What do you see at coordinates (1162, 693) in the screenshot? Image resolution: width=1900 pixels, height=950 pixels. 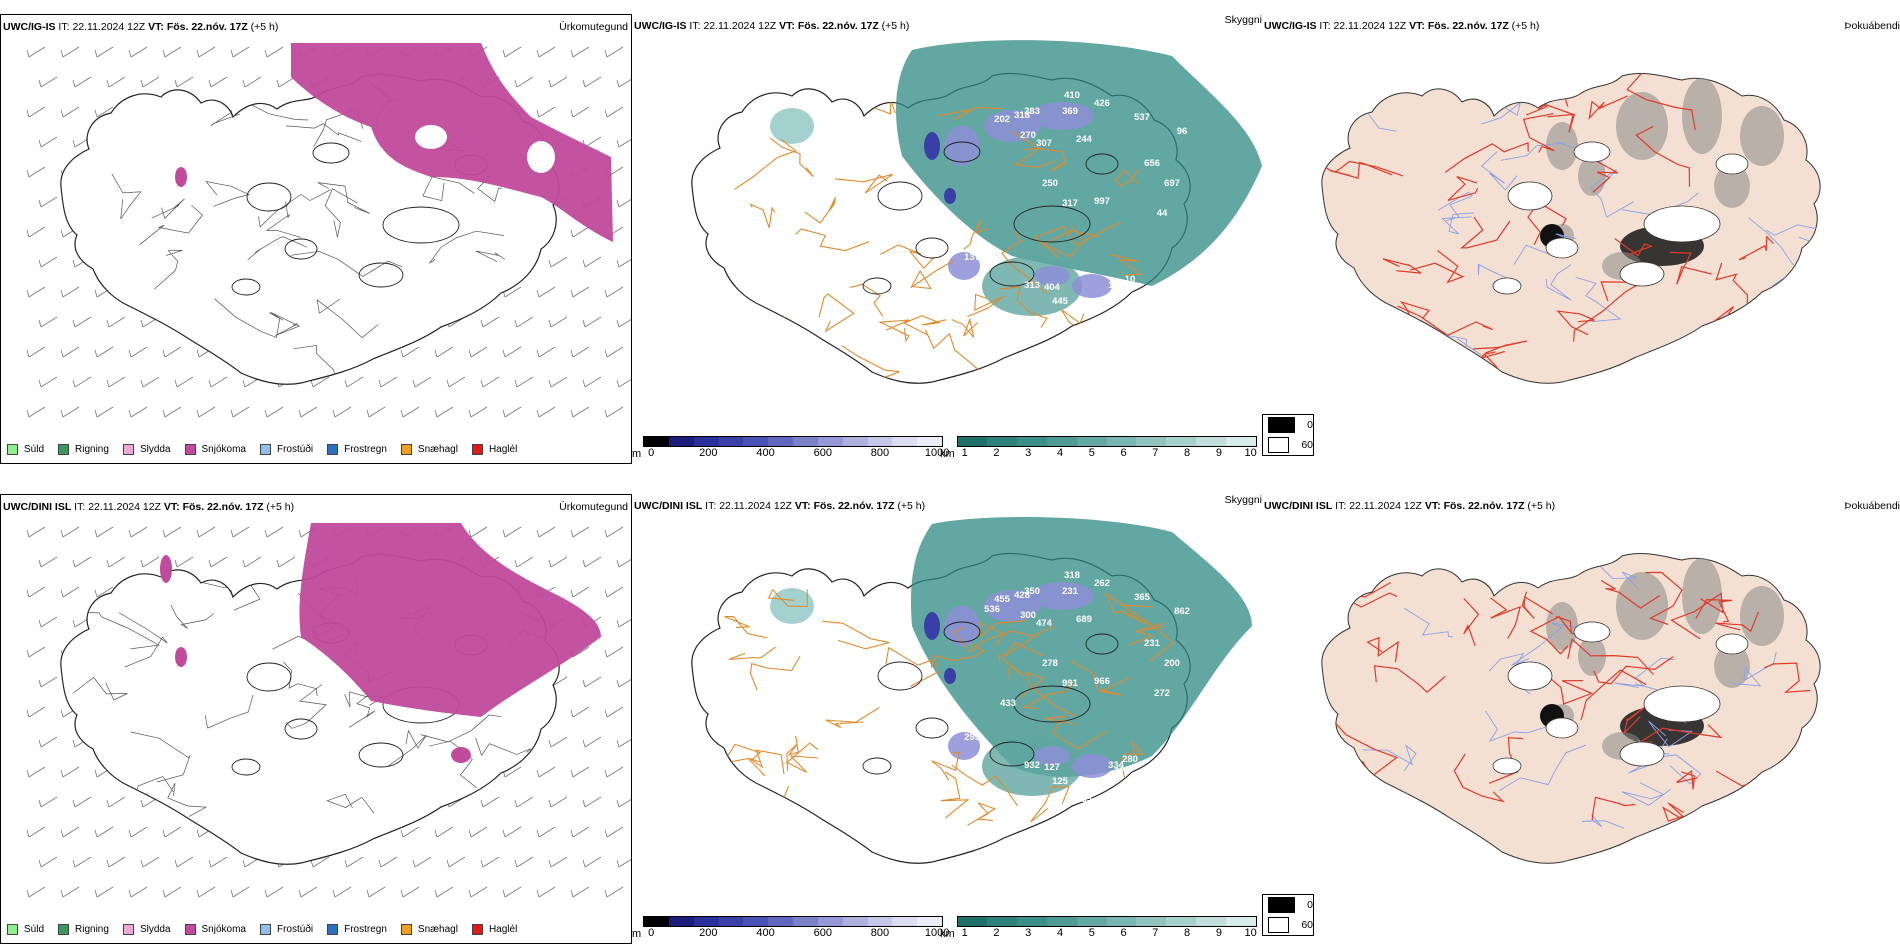 I see `cloud-base-value: 272` at bounding box center [1162, 693].